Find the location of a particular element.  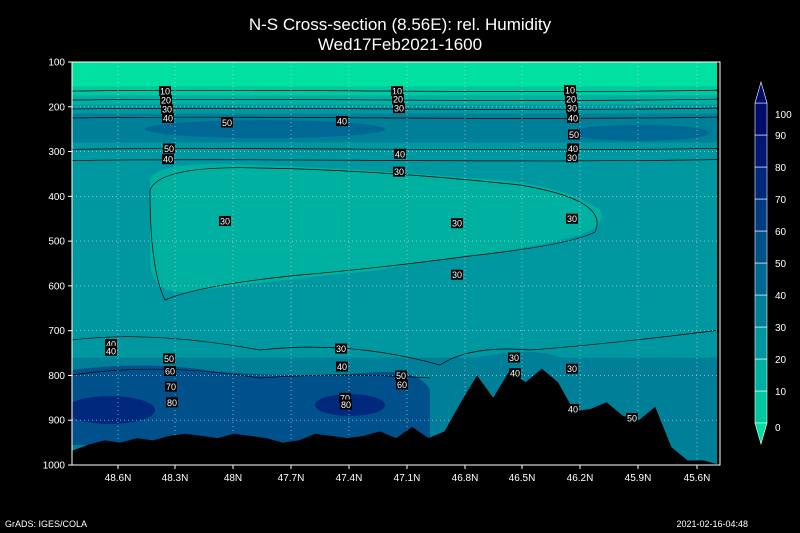

contour-label: 80 is located at coordinates (346, 405).